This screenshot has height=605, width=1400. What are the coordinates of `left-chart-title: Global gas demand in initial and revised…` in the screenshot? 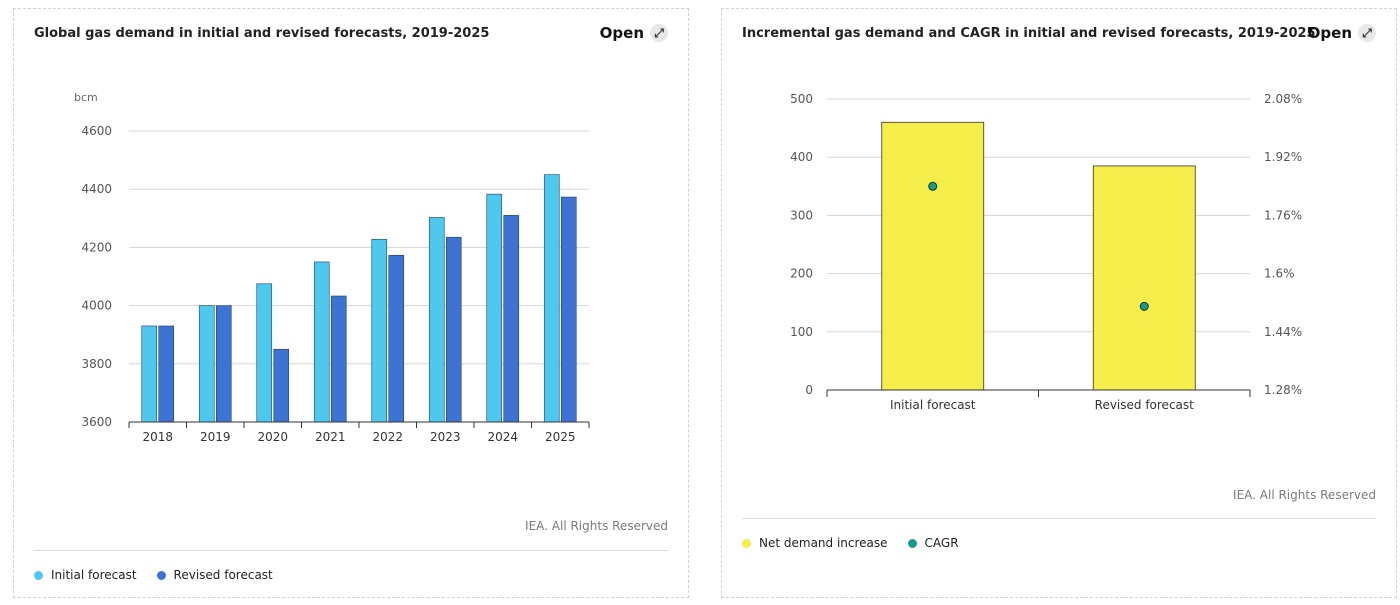 It's located at (262, 33).